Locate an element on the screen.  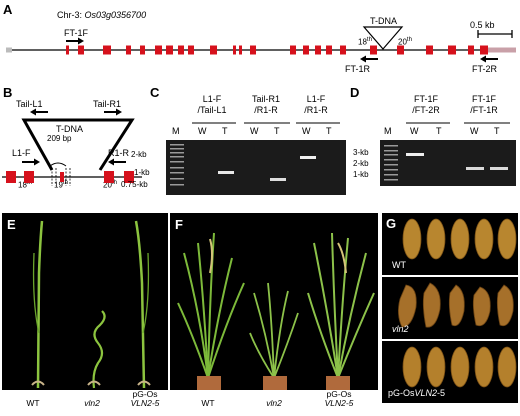
label-f-comp: pG-Os VLN2-5 is located at coordinates (339, 399).